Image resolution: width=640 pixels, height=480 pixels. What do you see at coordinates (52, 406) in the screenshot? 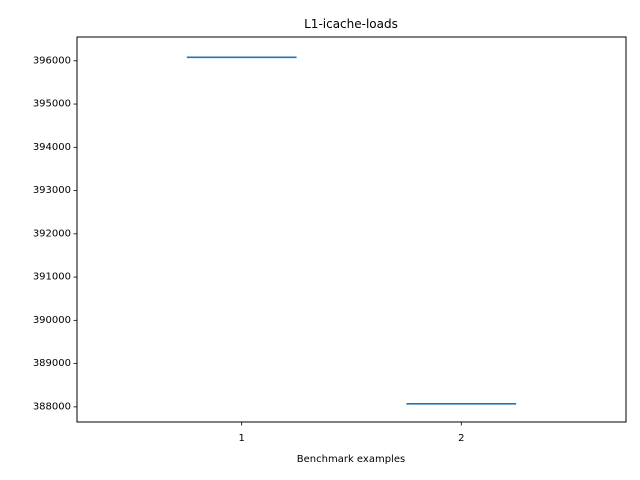
I see `y-tick-label: 388000` at bounding box center [52, 406].